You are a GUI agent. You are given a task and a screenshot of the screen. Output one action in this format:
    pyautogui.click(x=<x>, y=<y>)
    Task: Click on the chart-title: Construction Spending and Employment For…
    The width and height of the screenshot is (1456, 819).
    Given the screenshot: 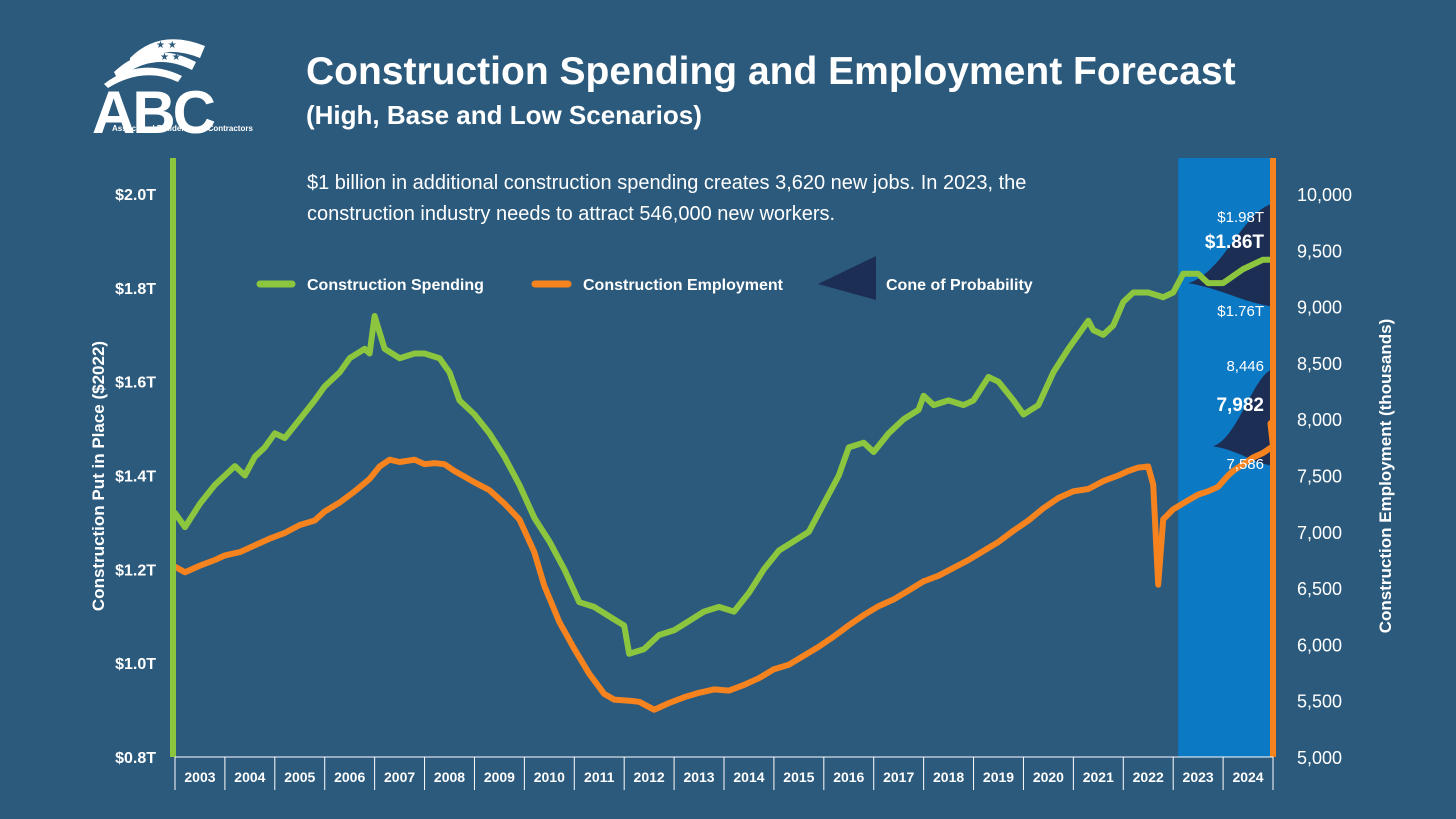 What is the action you would take?
    pyautogui.click(x=771, y=71)
    